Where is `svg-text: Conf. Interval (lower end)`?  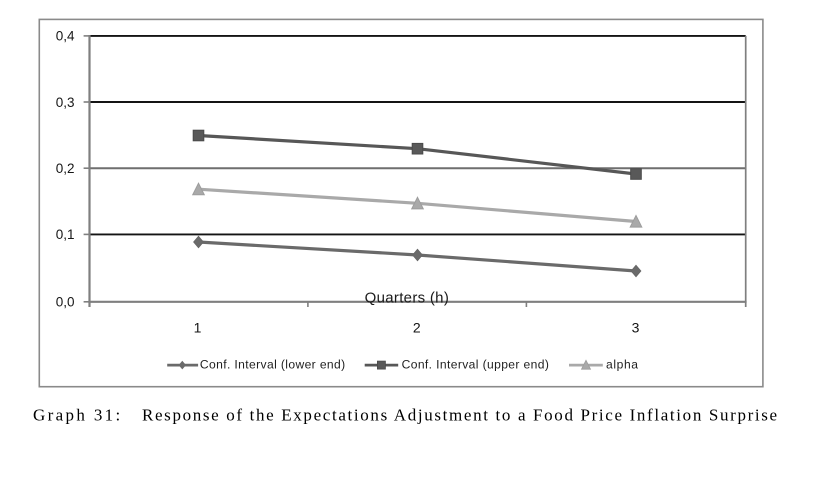 svg-text: Conf. Interval (lower end) is located at coordinates (273, 365).